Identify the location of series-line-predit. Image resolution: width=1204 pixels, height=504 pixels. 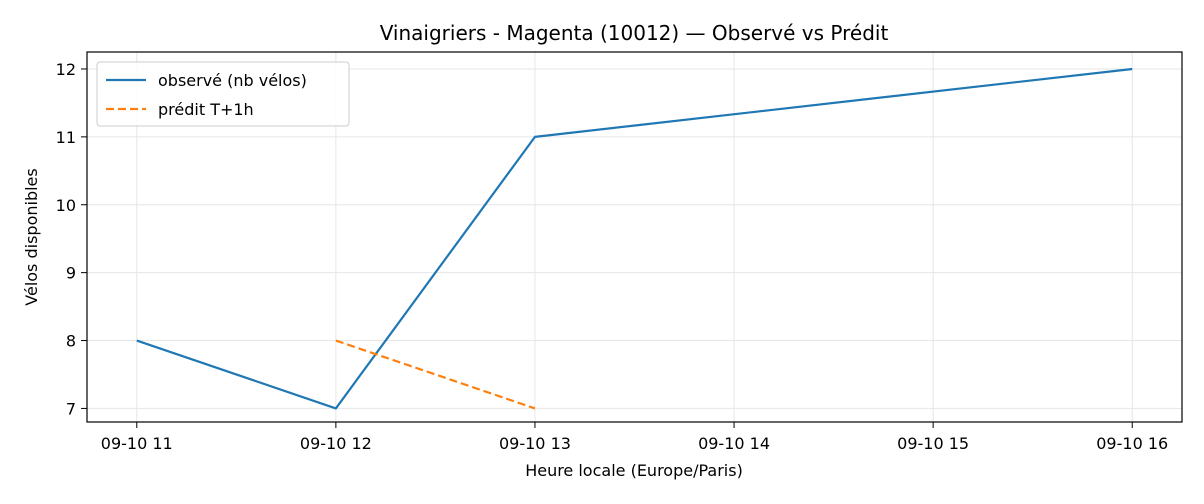
(435, 374).